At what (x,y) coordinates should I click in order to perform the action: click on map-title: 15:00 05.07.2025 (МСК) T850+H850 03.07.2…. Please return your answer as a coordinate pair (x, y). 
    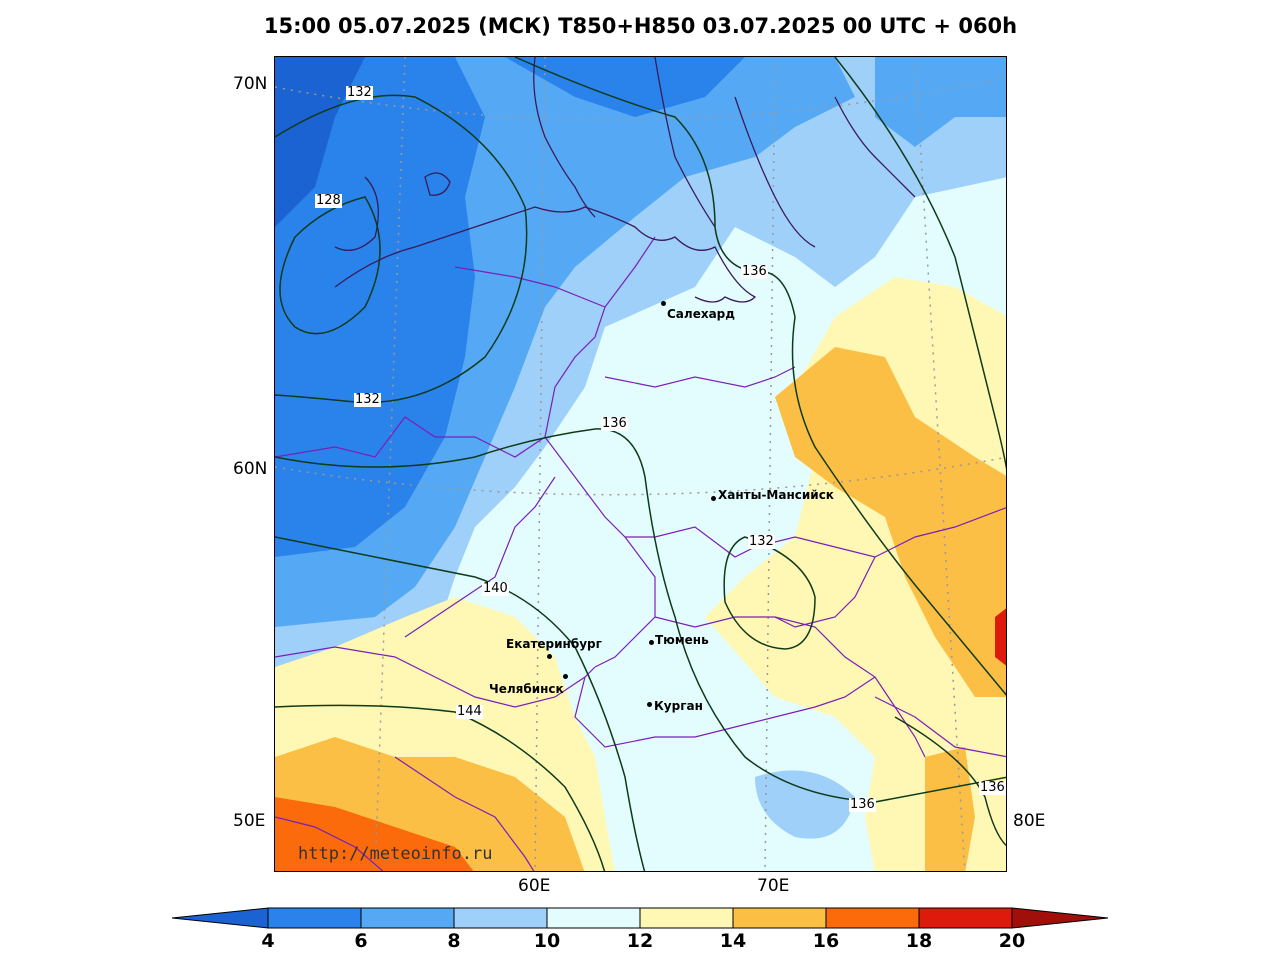
    Looking at the image, I should click on (640, 26).